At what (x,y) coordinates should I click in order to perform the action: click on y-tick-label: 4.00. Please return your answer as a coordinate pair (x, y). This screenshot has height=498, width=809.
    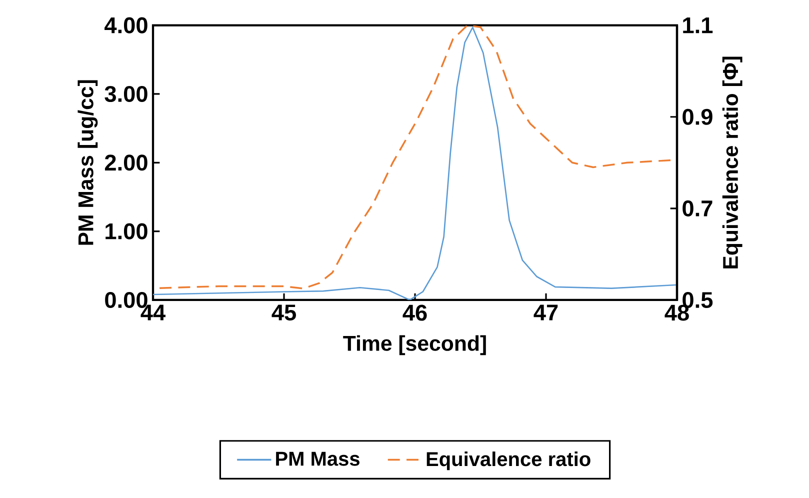
    Looking at the image, I should click on (126, 25).